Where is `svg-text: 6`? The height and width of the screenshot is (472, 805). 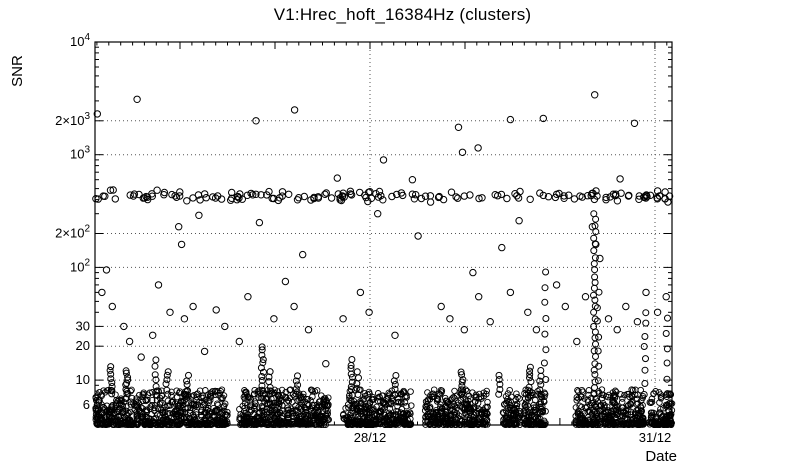
svg-text: 6 is located at coordinates (86, 404).